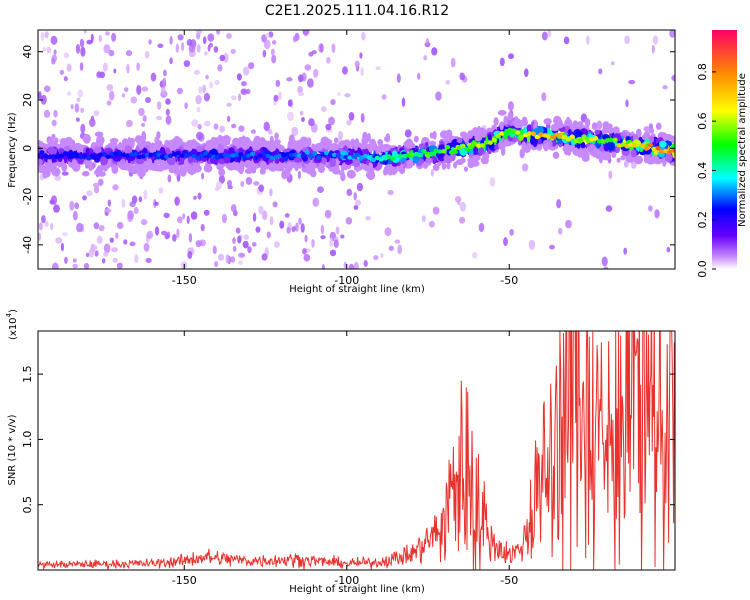 Image resolution: width=750 pixels, height=600 pixels. What do you see at coordinates (702, 121) in the screenshot?
I see `colorbar-tick-label: 0.6` at bounding box center [702, 121].